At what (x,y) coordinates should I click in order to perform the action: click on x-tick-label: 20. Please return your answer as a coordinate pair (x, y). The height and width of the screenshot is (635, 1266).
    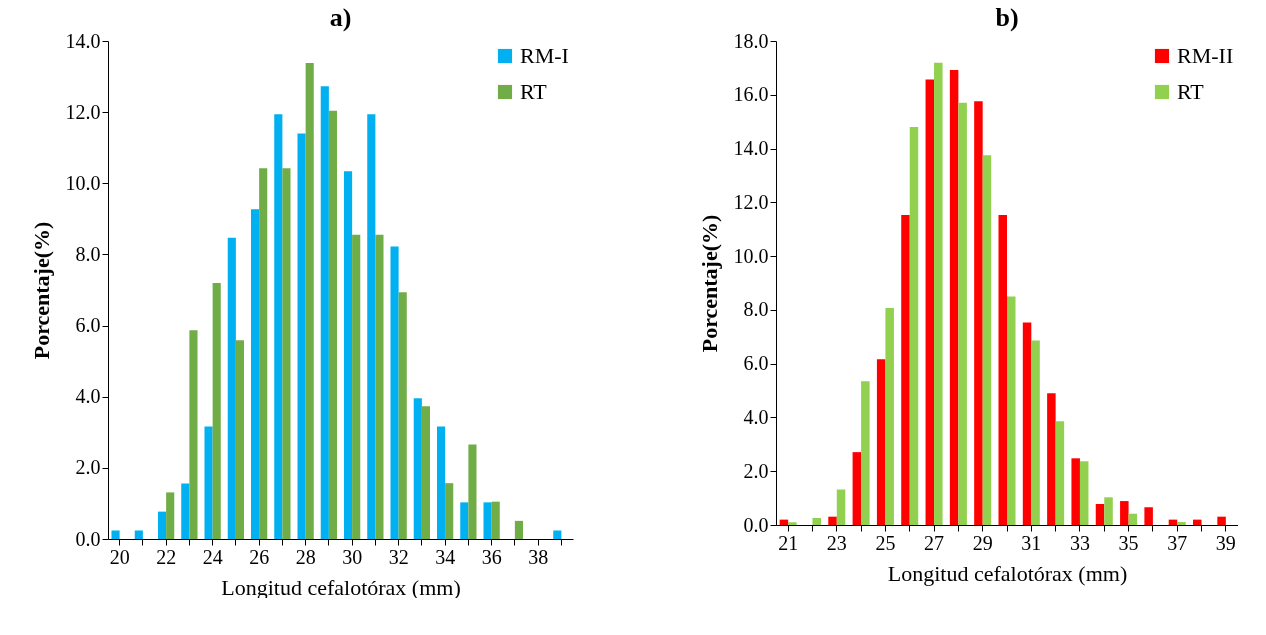
    Looking at the image, I should click on (119, 556).